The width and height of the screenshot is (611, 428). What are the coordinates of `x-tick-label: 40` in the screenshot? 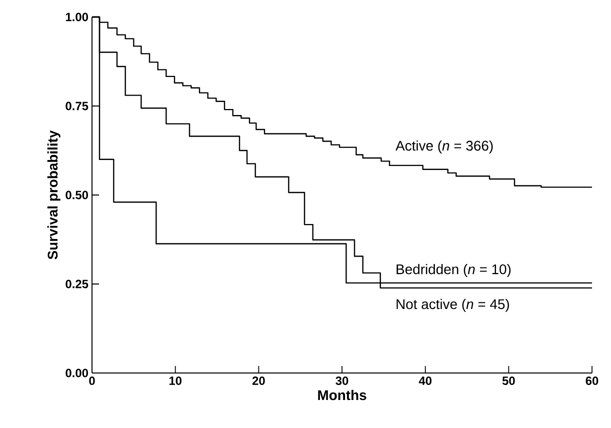 It's located at (425, 380).